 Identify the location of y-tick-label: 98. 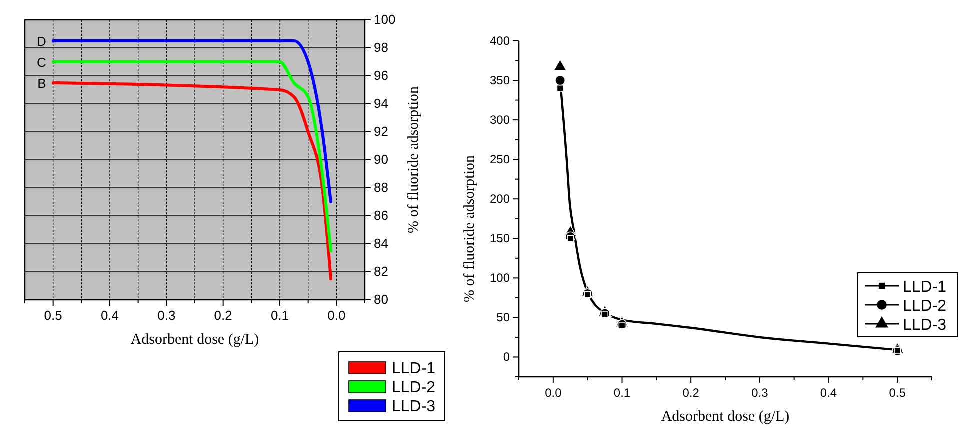
(381, 47).